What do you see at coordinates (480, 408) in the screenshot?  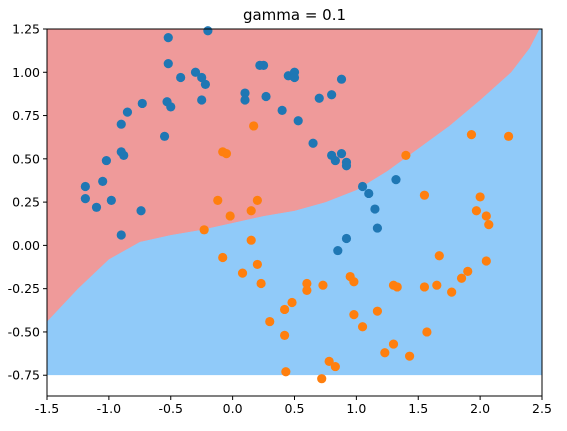 I see `x-tick-label: 2.0` at bounding box center [480, 408].